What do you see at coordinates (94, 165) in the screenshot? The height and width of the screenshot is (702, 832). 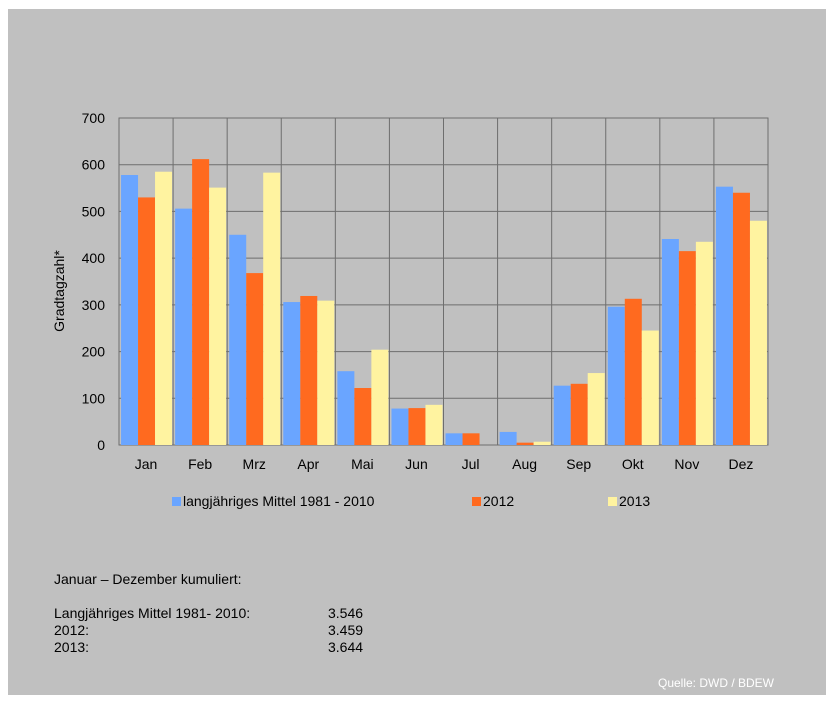 I see `y-tick-label: 600` at bounding box center [94, 165].